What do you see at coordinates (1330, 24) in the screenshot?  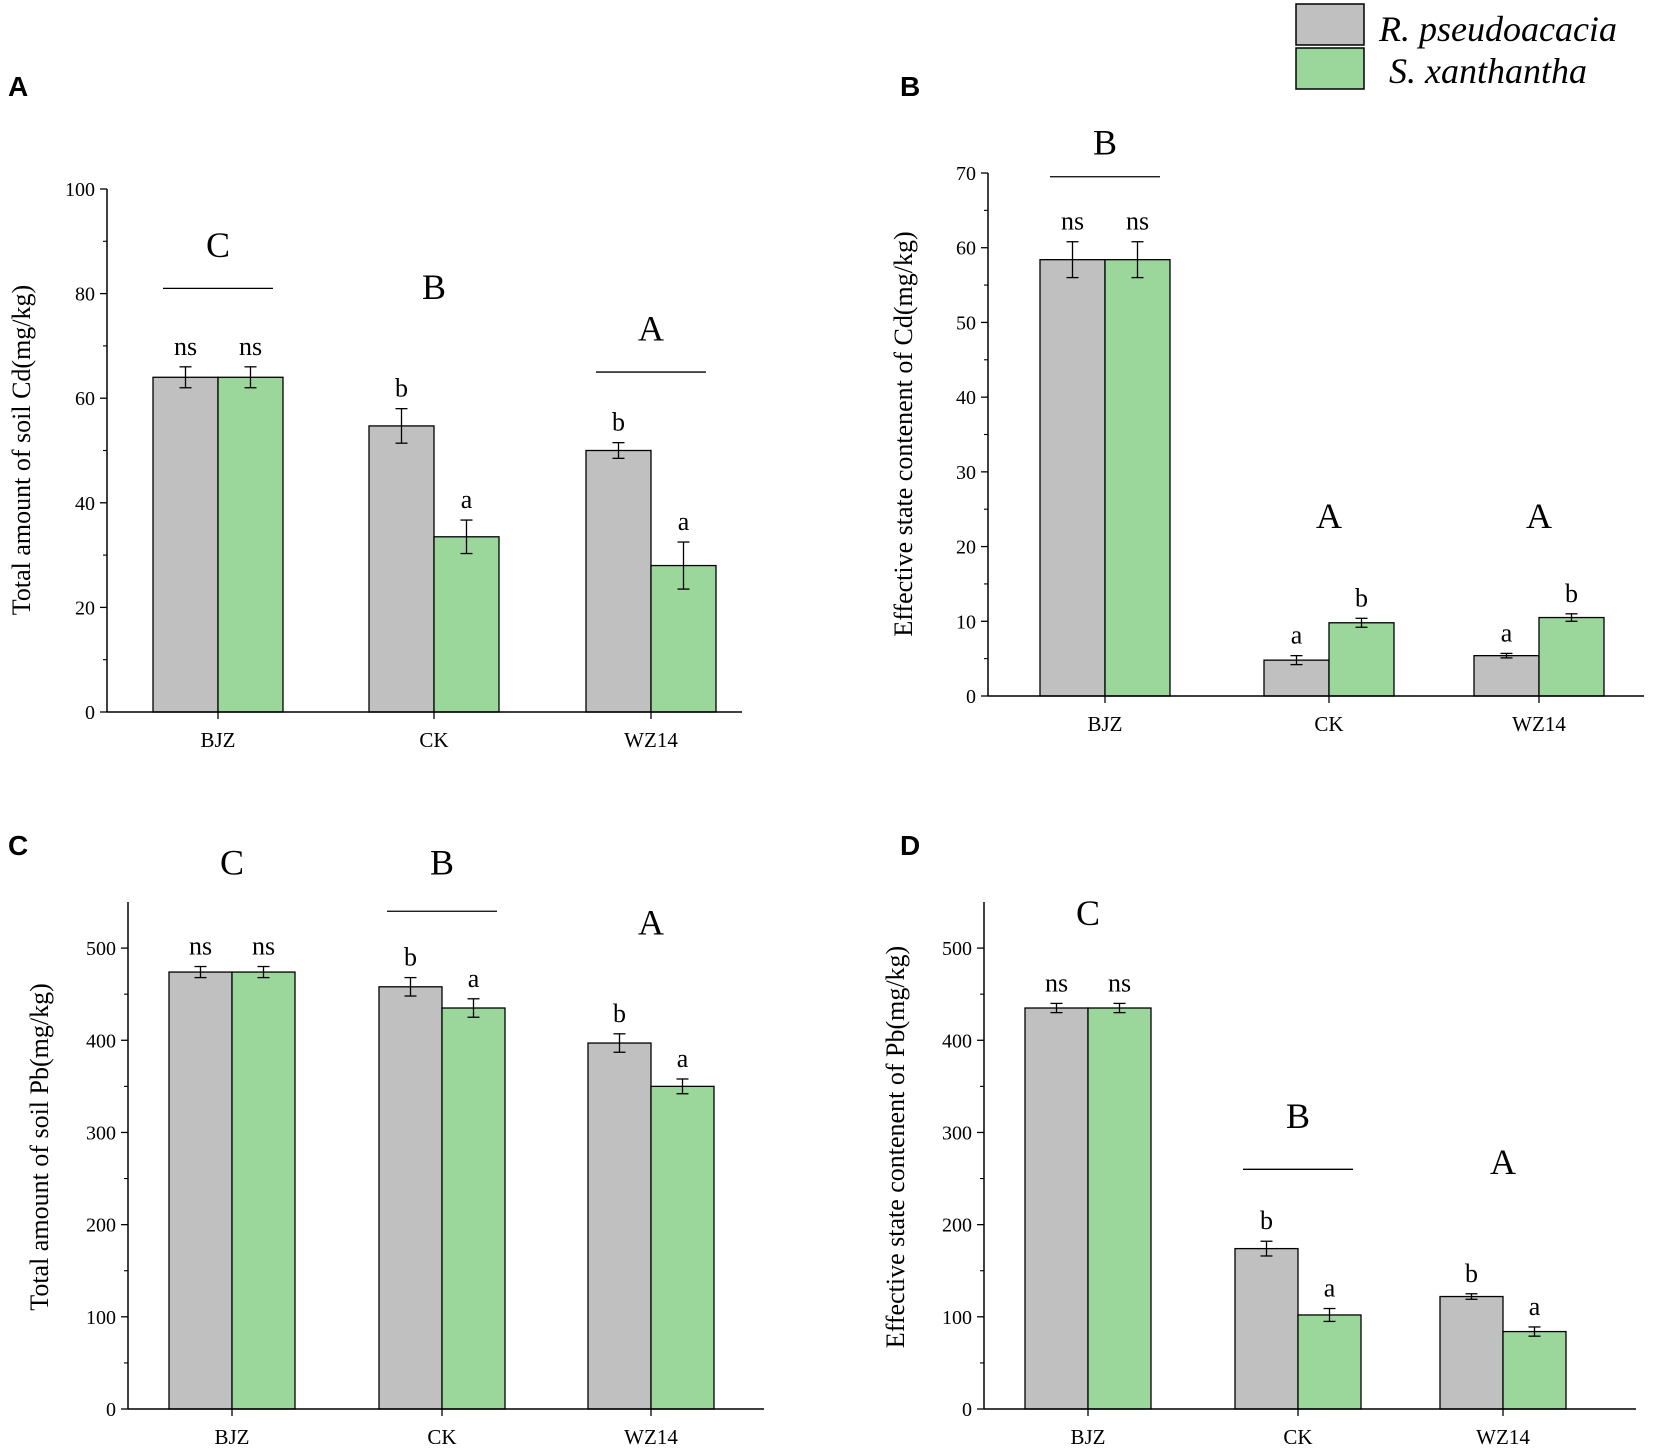 I see `legend-swatch-r-pseudoacacia` at bounding box center [1330, 24].